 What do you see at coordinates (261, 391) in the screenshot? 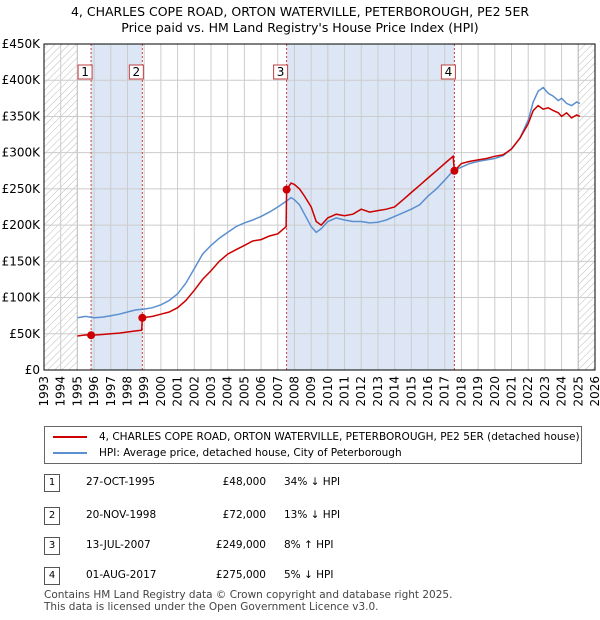
I see `x-tick-label: 2006` at bounding box center [261, 391].